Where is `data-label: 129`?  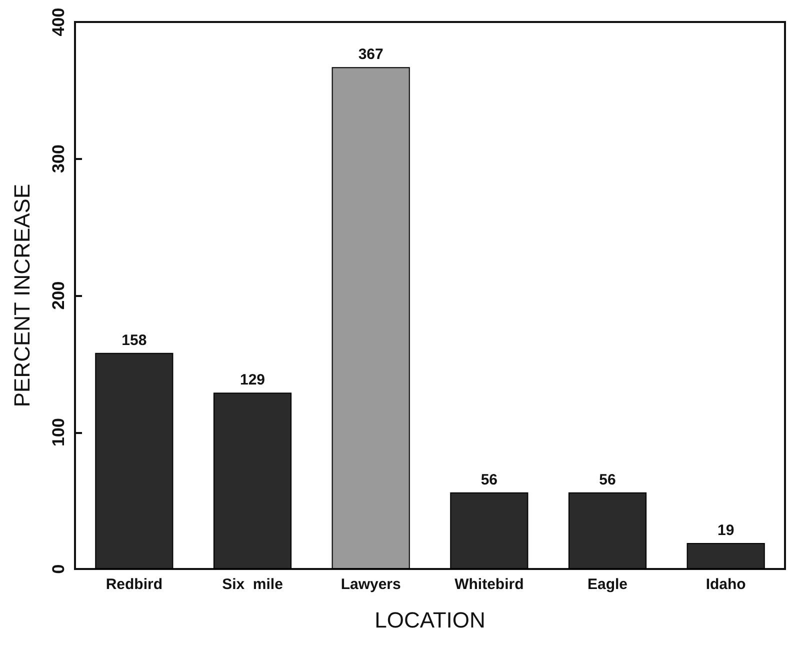 data-label: 129 is located at coordinates (253, 380).